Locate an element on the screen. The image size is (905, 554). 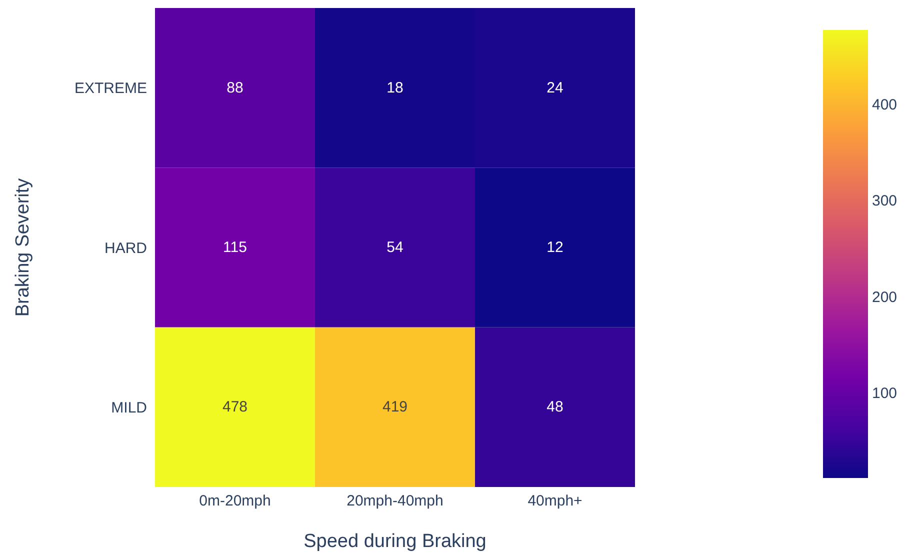
color-bar-label: 300 is located at coordinates (885, 201).